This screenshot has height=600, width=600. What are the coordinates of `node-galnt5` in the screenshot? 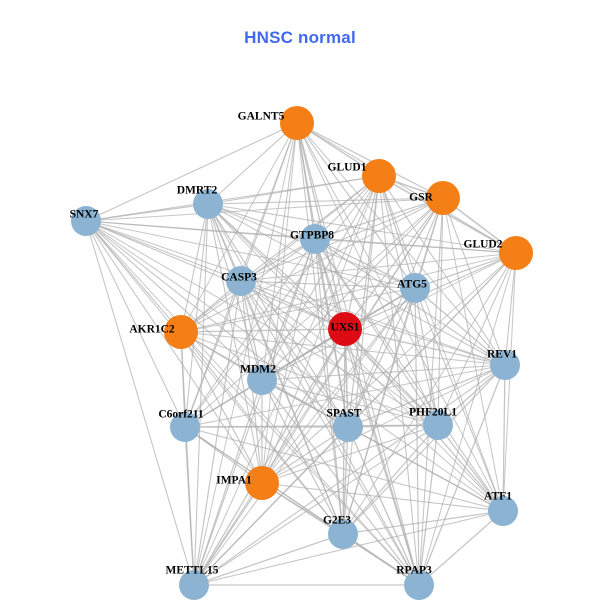 It's located at (297, 123).